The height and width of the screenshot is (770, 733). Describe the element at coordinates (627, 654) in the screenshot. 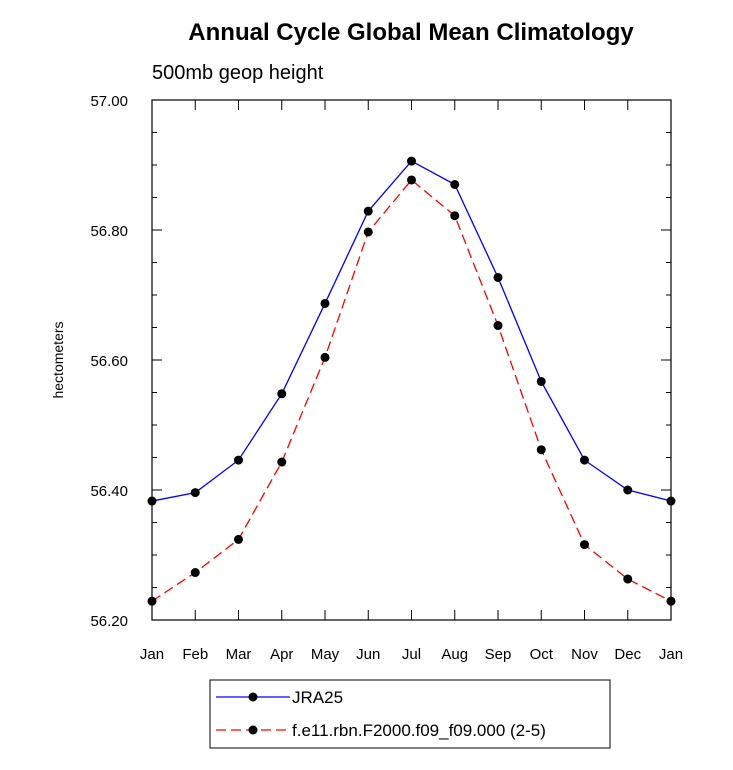

I see `x-tick-label: Dec` at that location.